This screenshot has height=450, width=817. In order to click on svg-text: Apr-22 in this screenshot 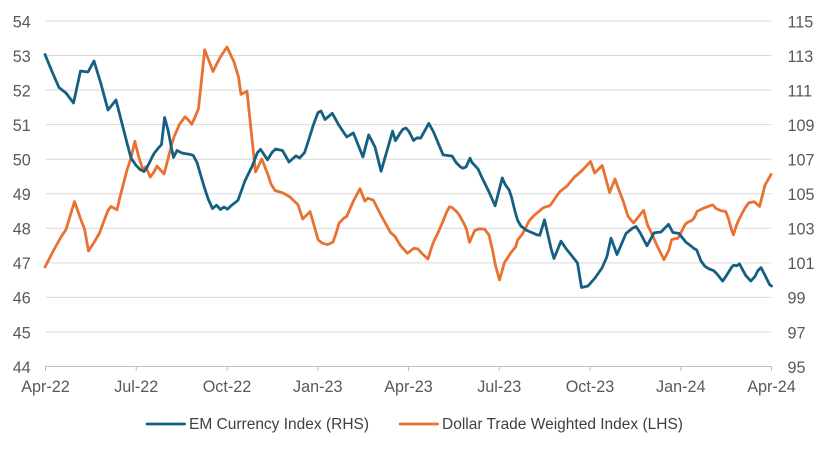, I will do `click(45, 387)`.